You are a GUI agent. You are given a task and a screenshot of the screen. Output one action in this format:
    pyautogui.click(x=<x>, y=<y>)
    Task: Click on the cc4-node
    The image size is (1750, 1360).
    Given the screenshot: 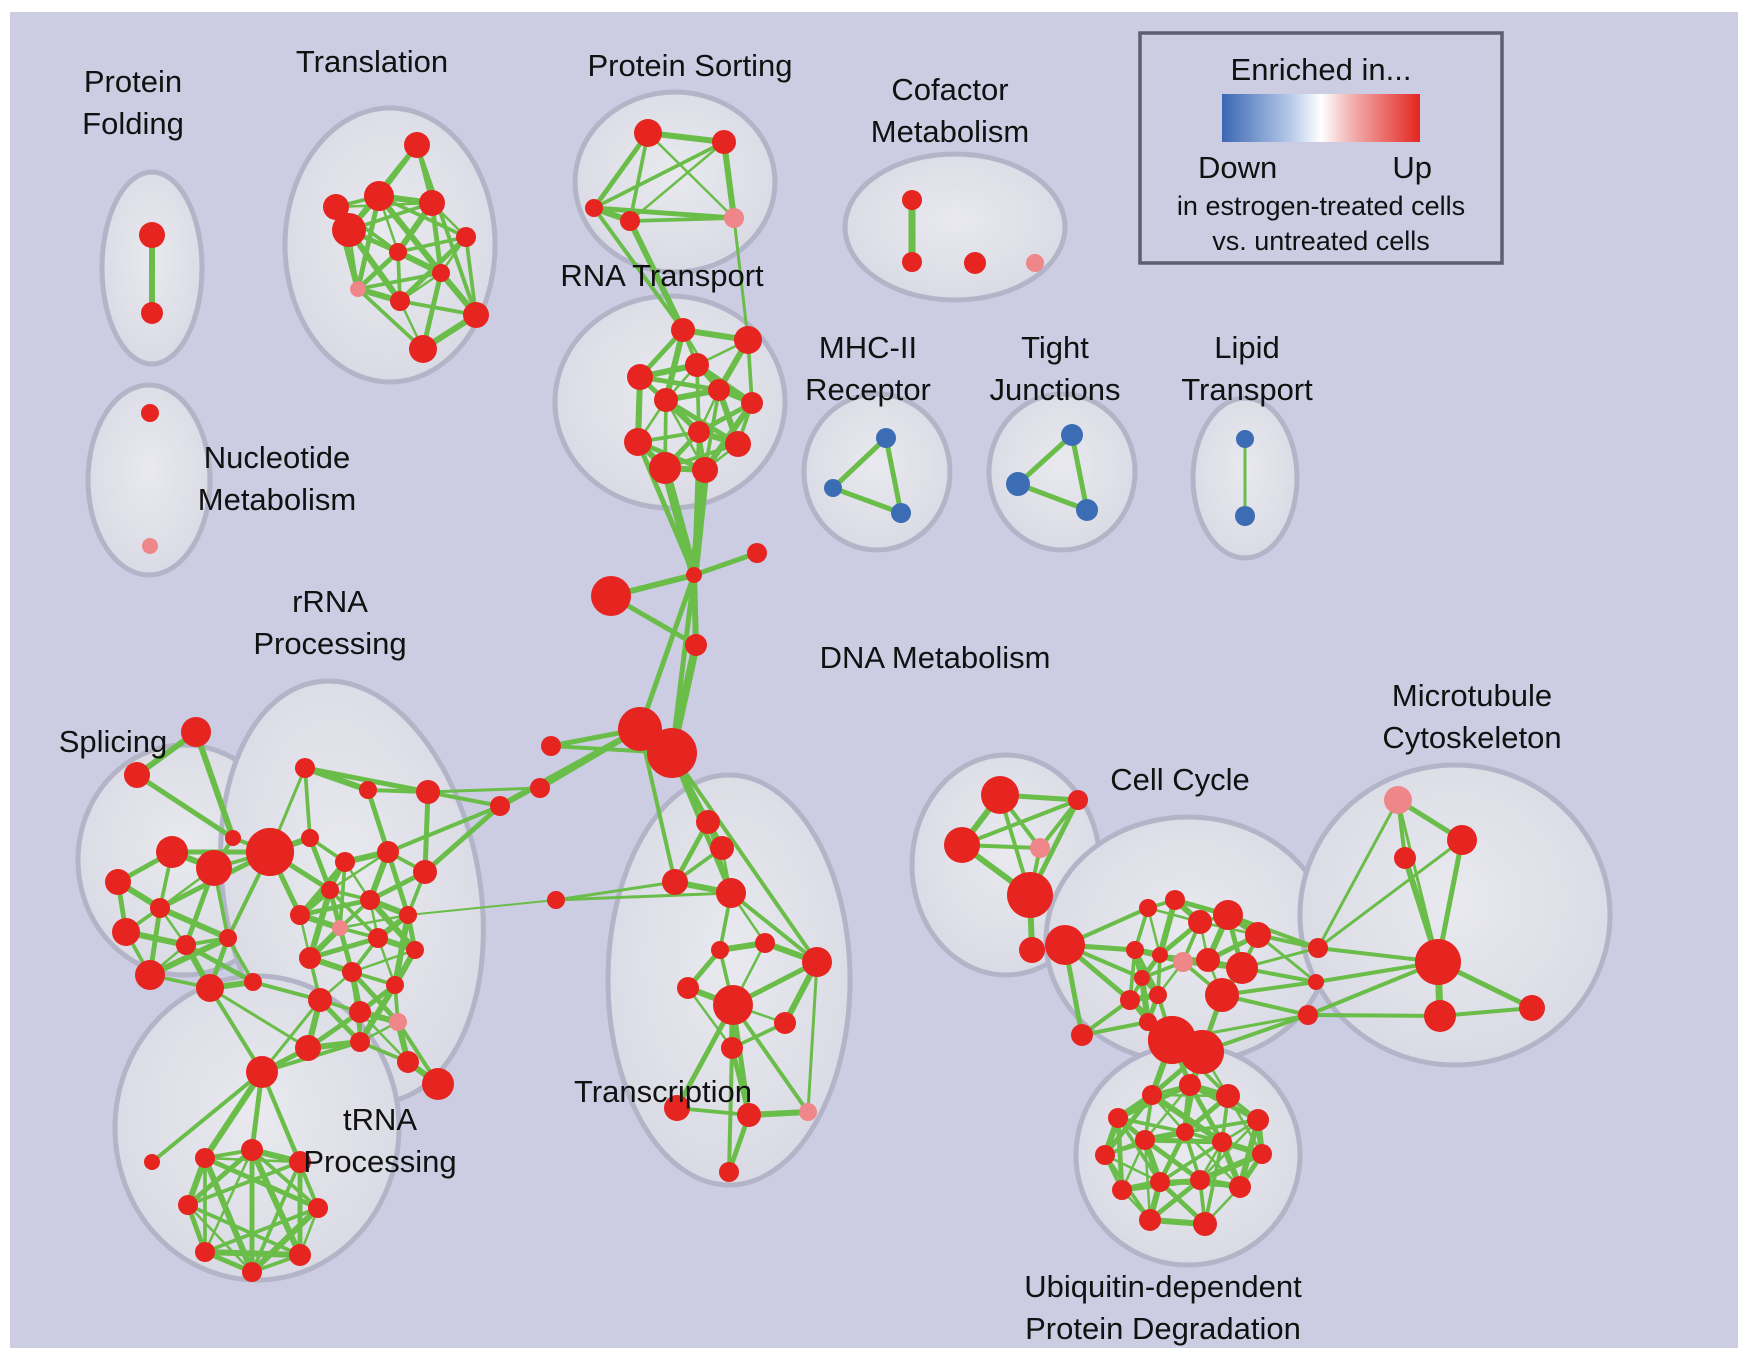 What is the action you would take?
    pyautogui.click(x=1228, y=915)
    